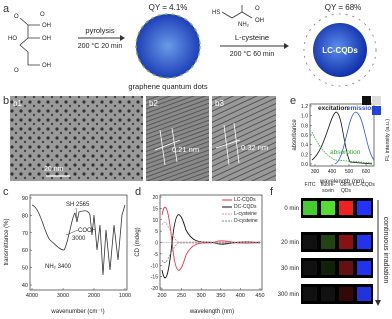 Image resolution: width=392 pixels, height=319 pixels. What do you see at coordinates (154, 278) in the screenshot?
I see `y-tick-label: -15` at bounding box center [154, 278].